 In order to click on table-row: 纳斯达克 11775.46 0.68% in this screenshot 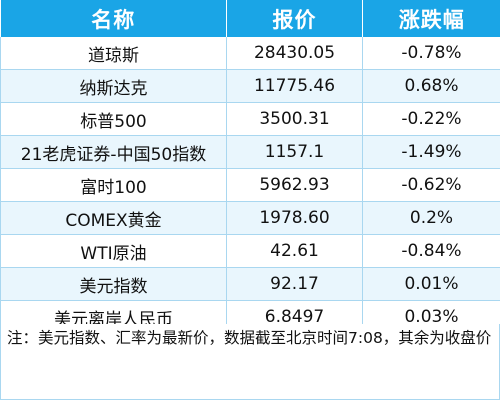, I will do `click(250, 86)`.